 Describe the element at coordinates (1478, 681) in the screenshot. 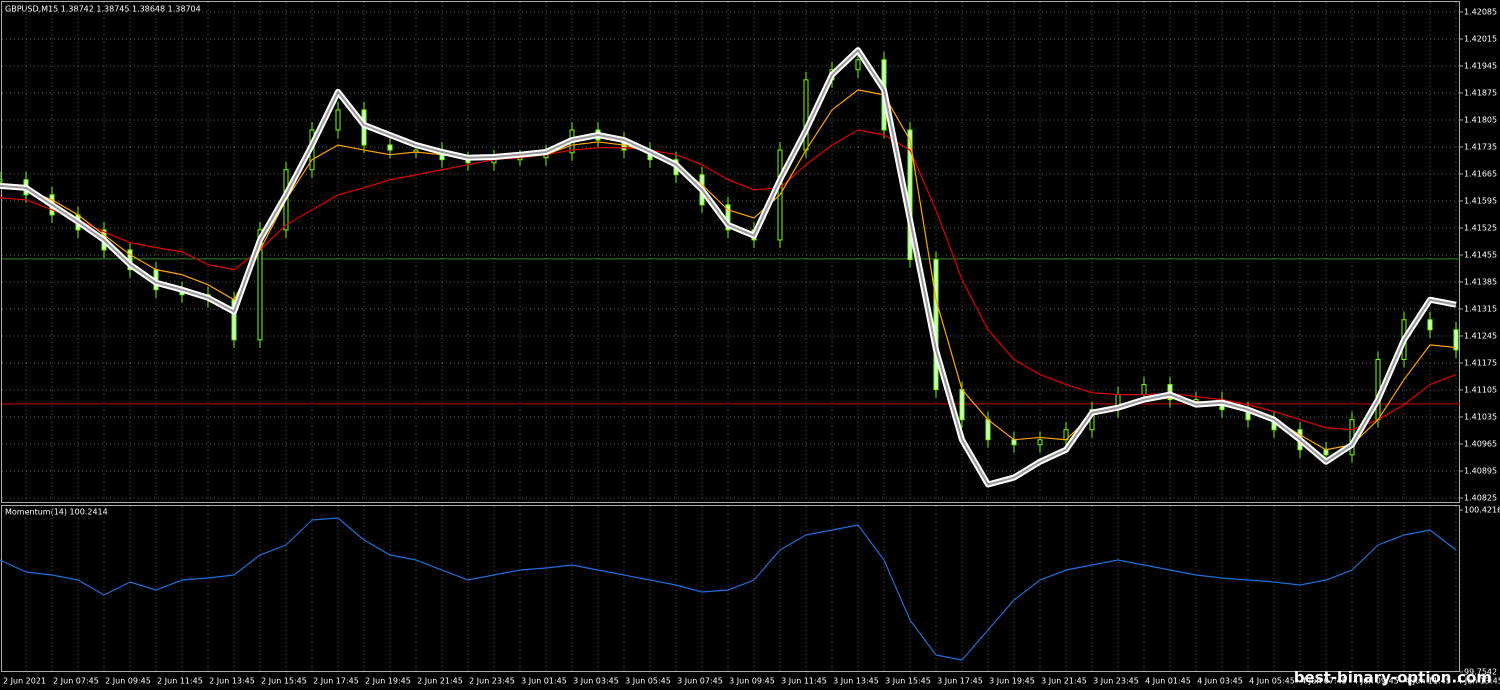

I see `x-tick-label: 4 Jun 13:45` at that location.